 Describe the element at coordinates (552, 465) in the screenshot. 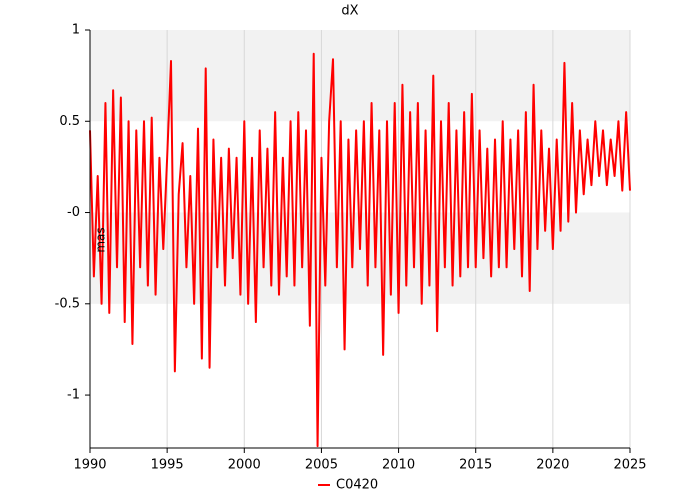

I see `x-tick-label: 2020` at that location.